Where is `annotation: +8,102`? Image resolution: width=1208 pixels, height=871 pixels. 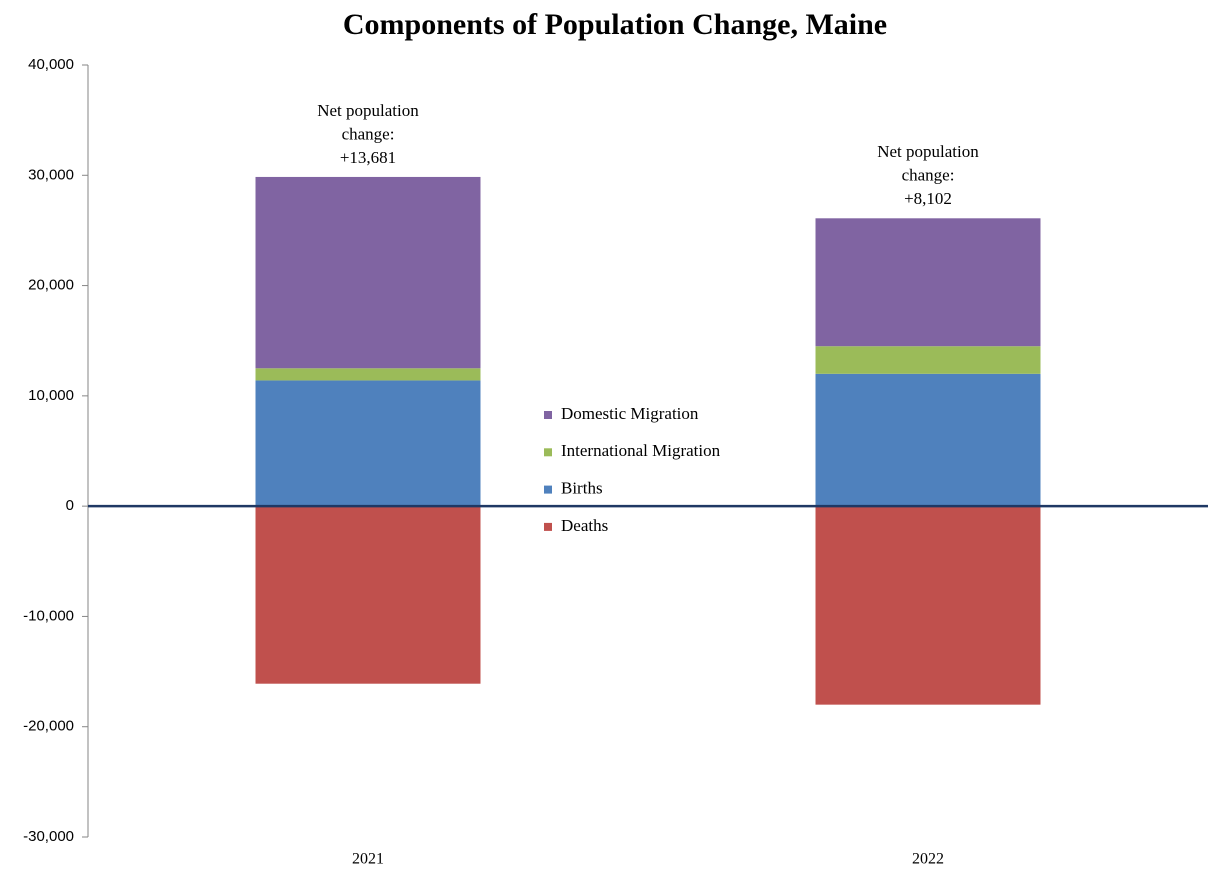 annotation: +8,102 is located at coordinates (928, 198).